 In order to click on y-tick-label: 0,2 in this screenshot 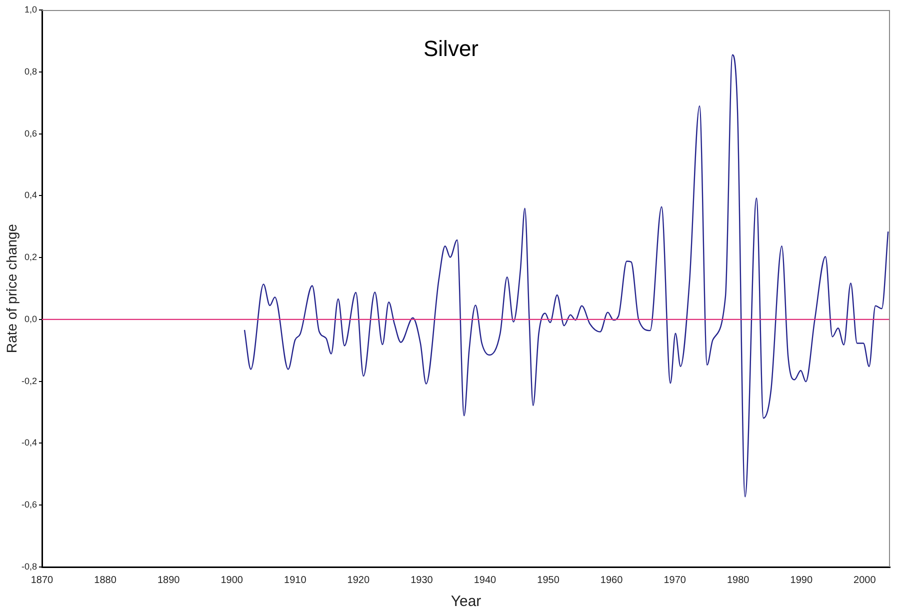, I will do `click(30, 257)`.